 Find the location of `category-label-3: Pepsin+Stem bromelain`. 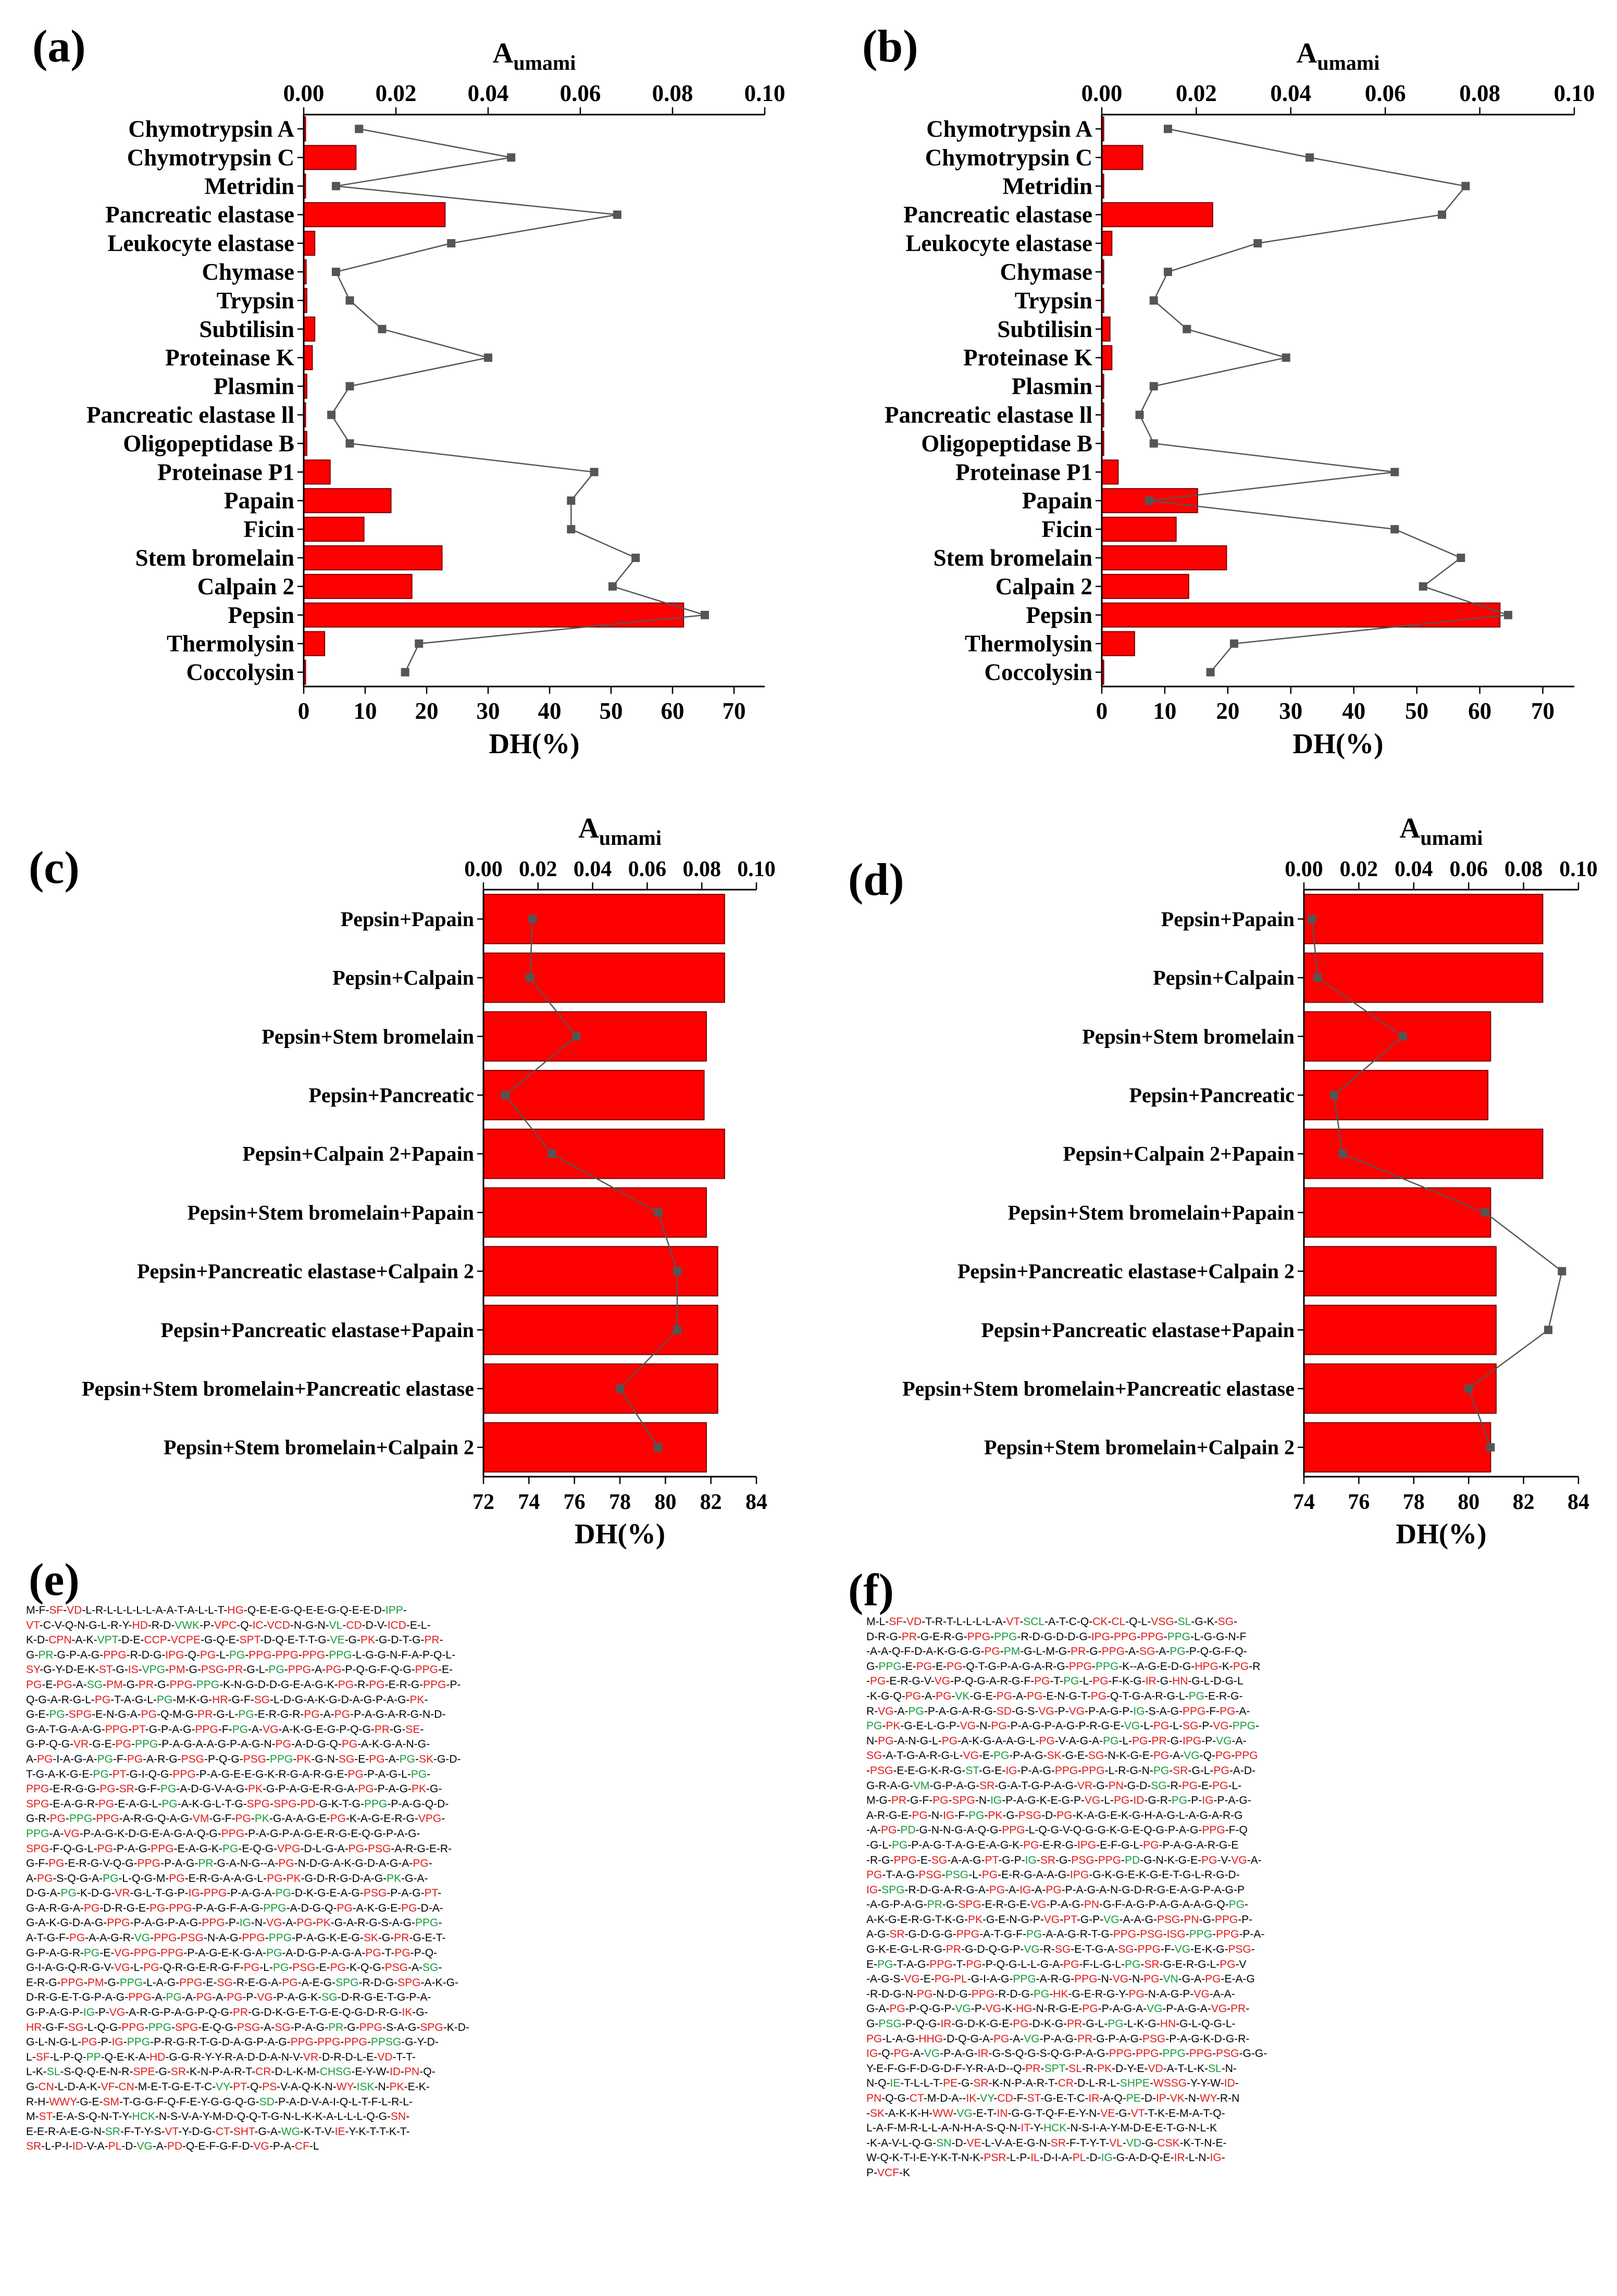

category-label-3: Pepsin+Stem bromelain is located at coordinates (1188, 1036).